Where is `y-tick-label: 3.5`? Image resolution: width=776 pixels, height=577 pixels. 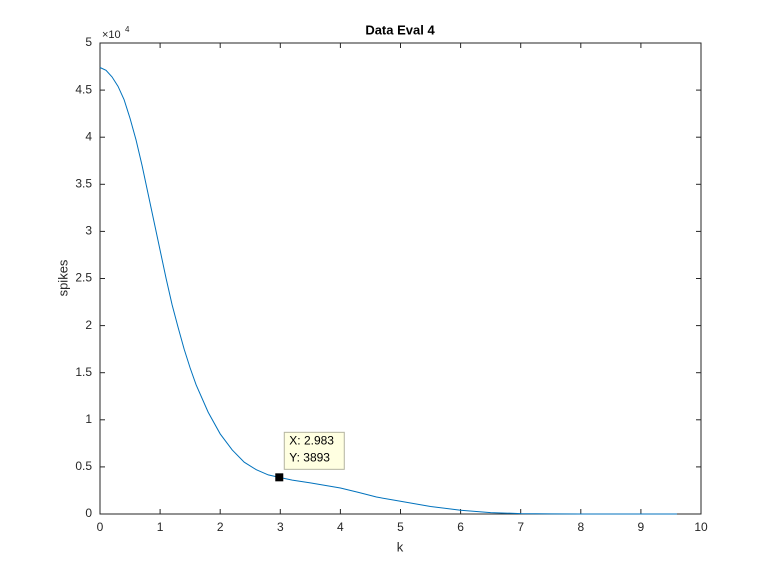
y-tick-label: 3.5 is located at coordinates (83, 183).